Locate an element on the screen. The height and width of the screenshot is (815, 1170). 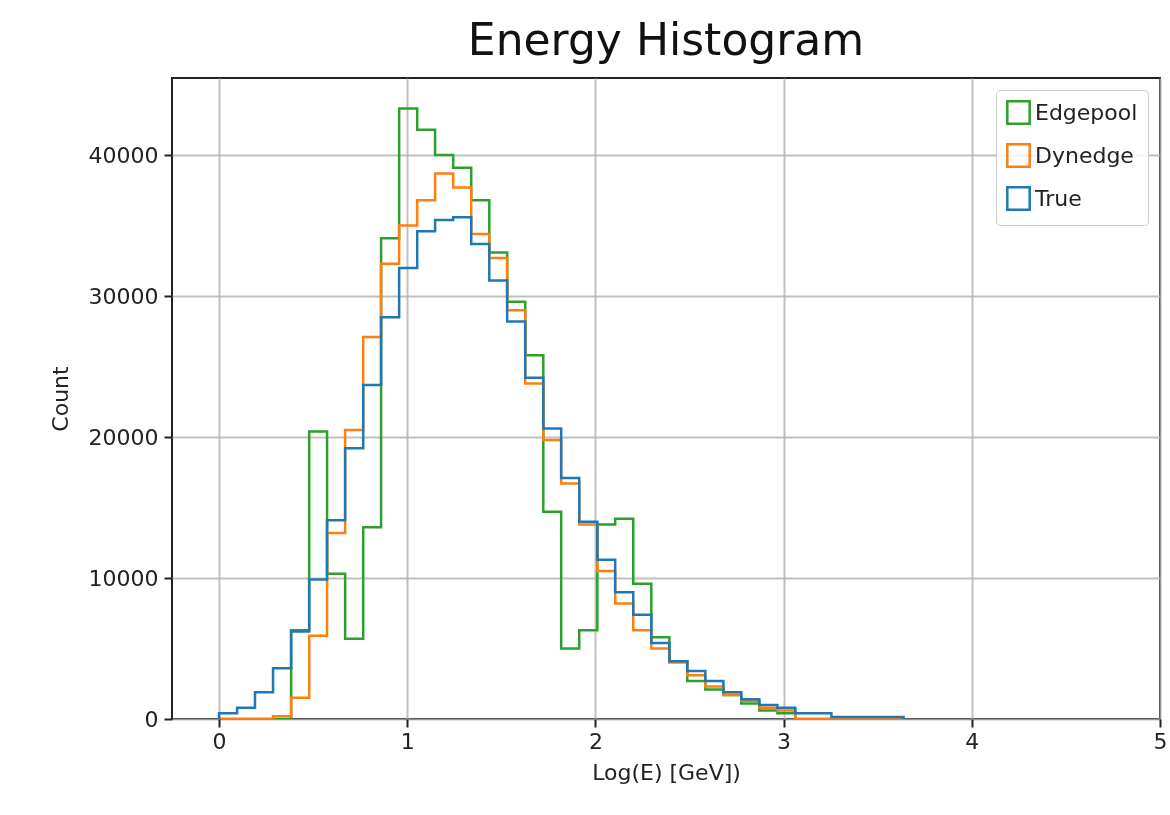
y-tick-label: 40000 is located at coordinates (123, 155).